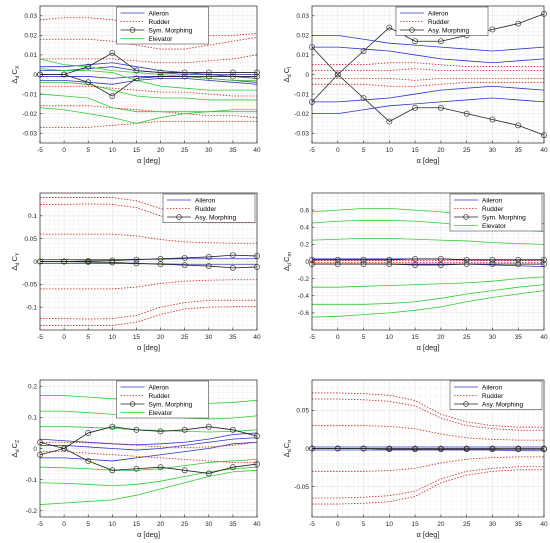 Image resolution: width=550 pixels, height=543 pixels. I want to click on y-label-coef-sub: Z, so click(18, 441).